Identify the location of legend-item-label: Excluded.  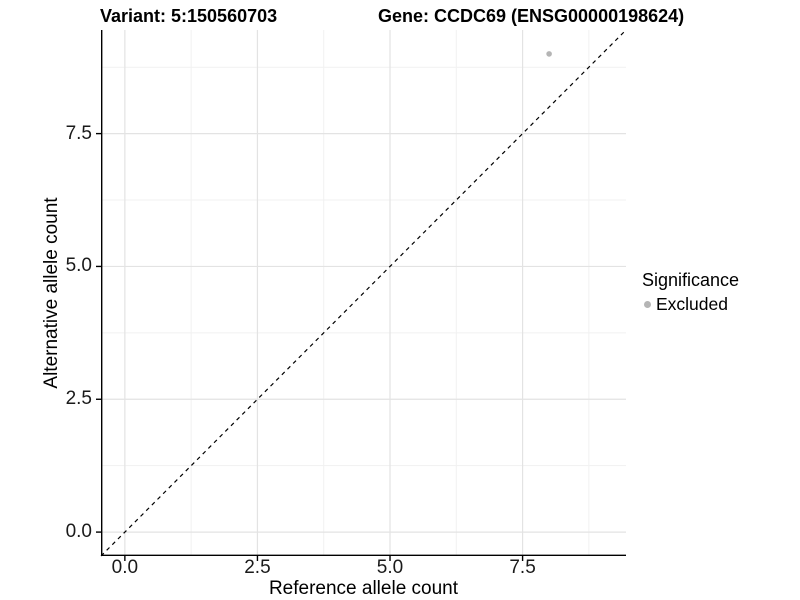
(692, 304).